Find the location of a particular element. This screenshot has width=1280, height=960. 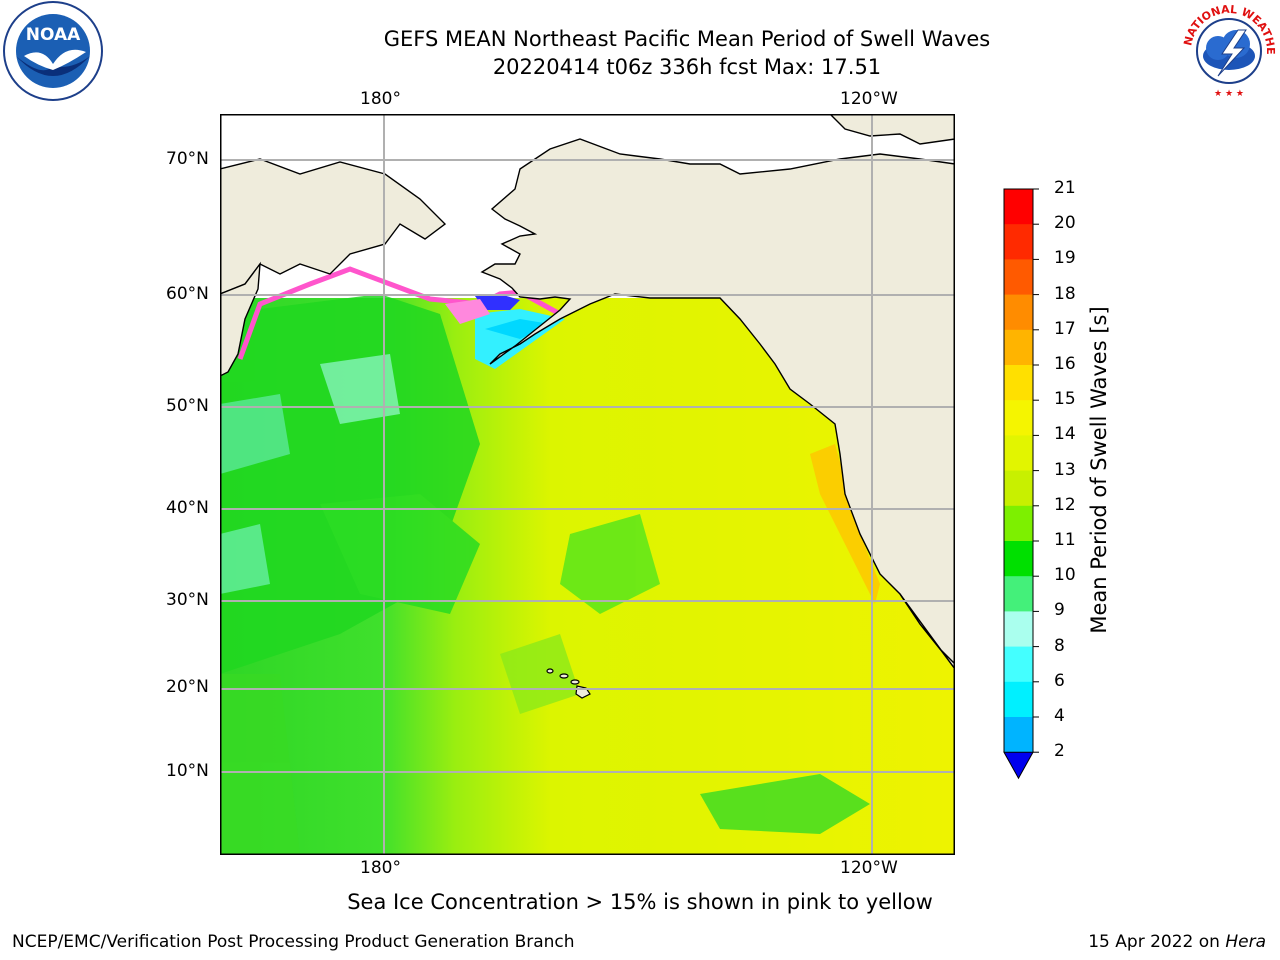

bottom-tick-180: 180° is located at coordinates (380, 868).